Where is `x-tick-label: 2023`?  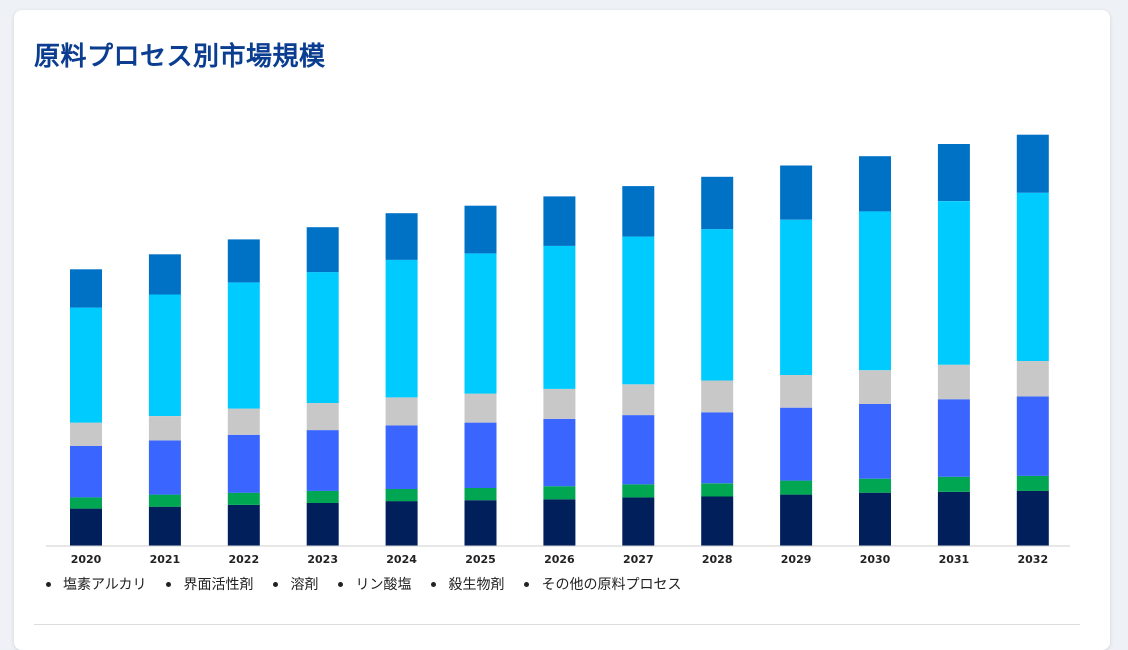 x-tick-label: 2023 is located at coordinates (322, 559).